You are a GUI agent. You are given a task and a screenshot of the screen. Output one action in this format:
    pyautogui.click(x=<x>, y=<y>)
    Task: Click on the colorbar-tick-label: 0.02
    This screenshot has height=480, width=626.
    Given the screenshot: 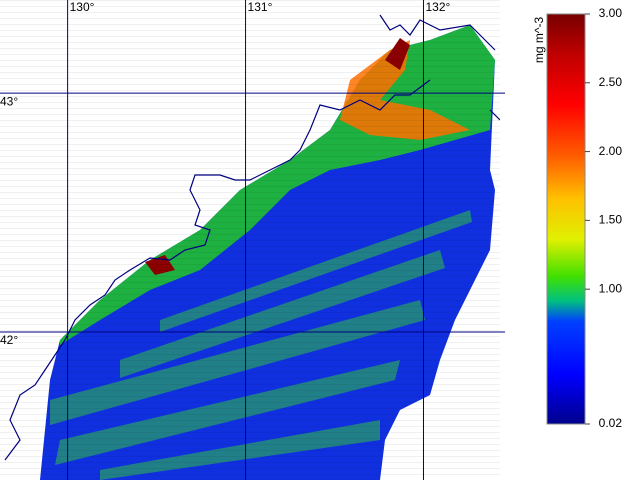 What is the action you would take?
    pyautogui.click(x=611, y=423)
    